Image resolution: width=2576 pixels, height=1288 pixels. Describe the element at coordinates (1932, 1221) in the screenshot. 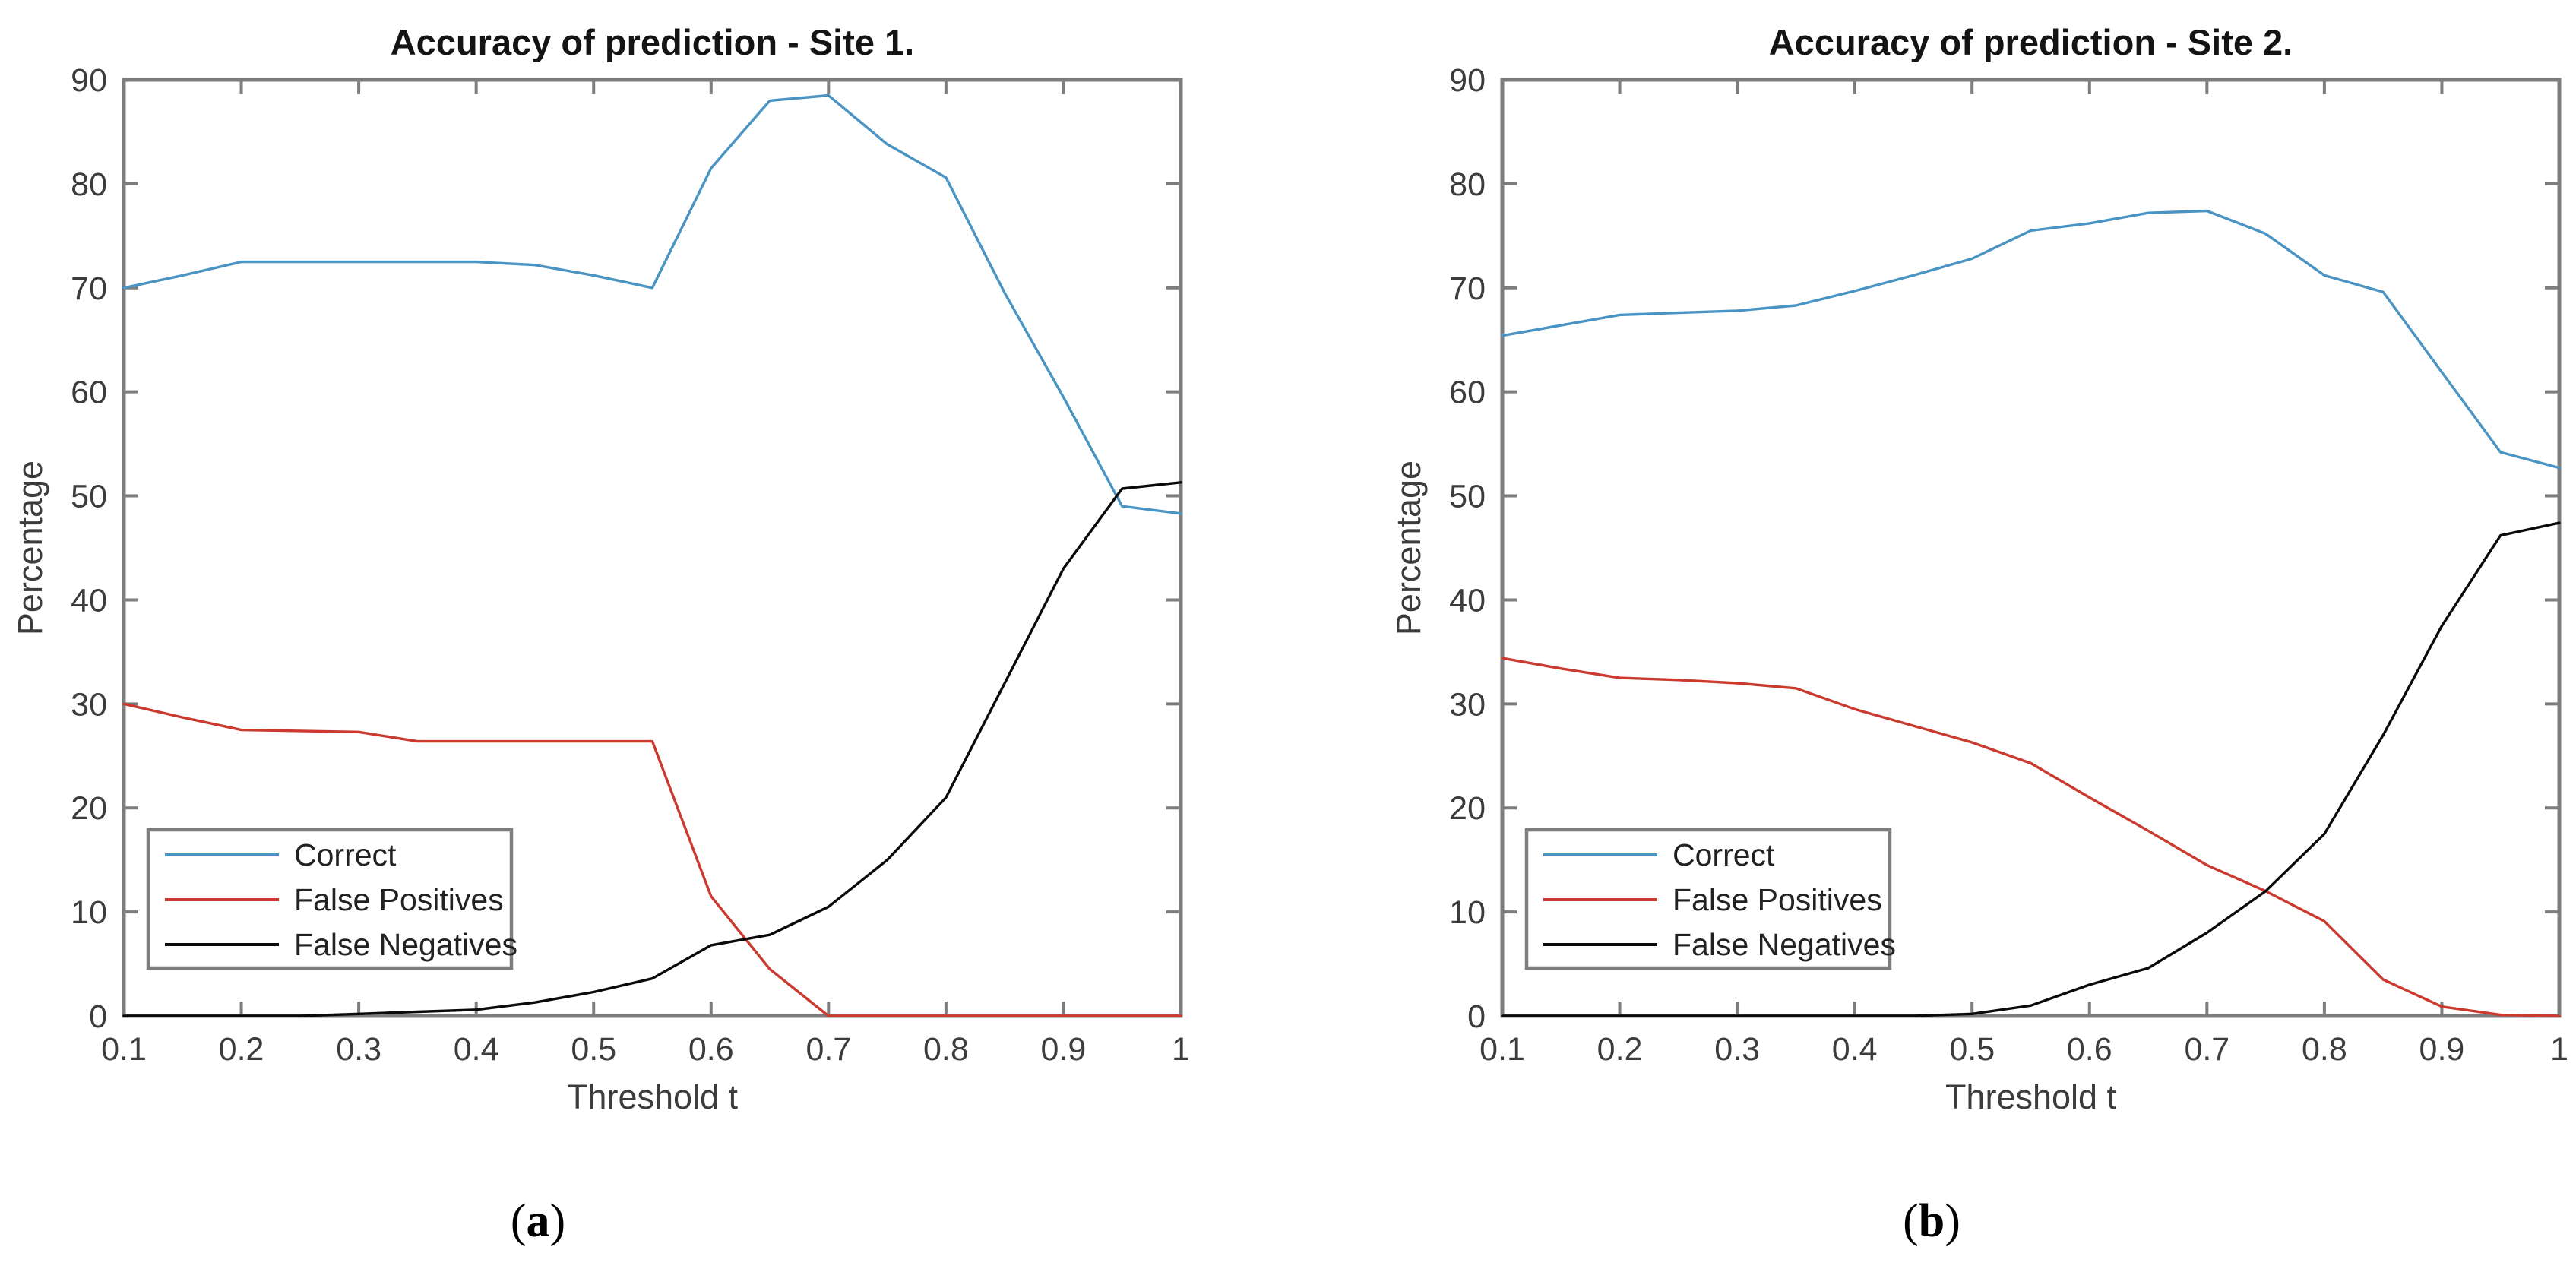

I see `caption-b: (b)` at that location.